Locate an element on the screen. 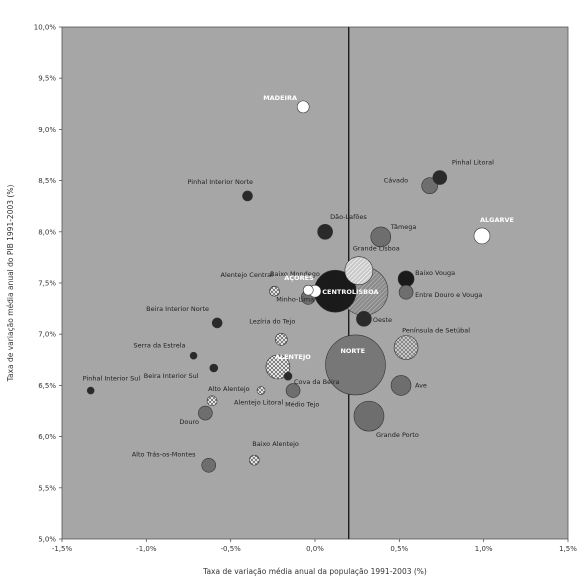  x-tick-label: 0,5% is located at coordinates (399, 549).